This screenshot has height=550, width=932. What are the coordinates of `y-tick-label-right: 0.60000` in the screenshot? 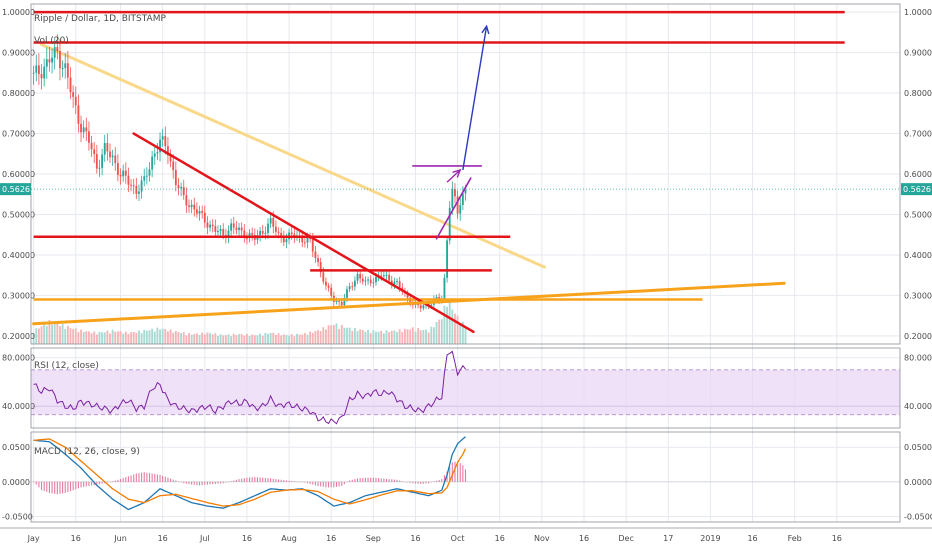 It's located at (918, 174).